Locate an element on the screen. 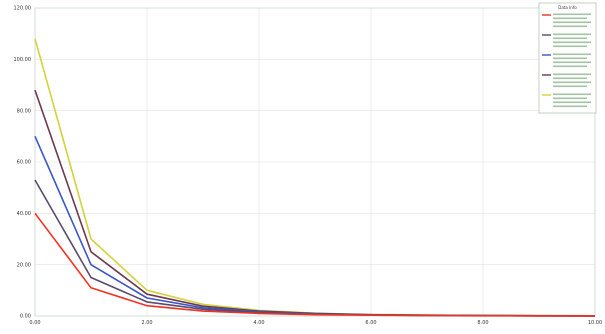 Image resolution: width=605 pixels, height=334 pixels. y-tick-label: 80.00 is located at coordinates (24, 111).